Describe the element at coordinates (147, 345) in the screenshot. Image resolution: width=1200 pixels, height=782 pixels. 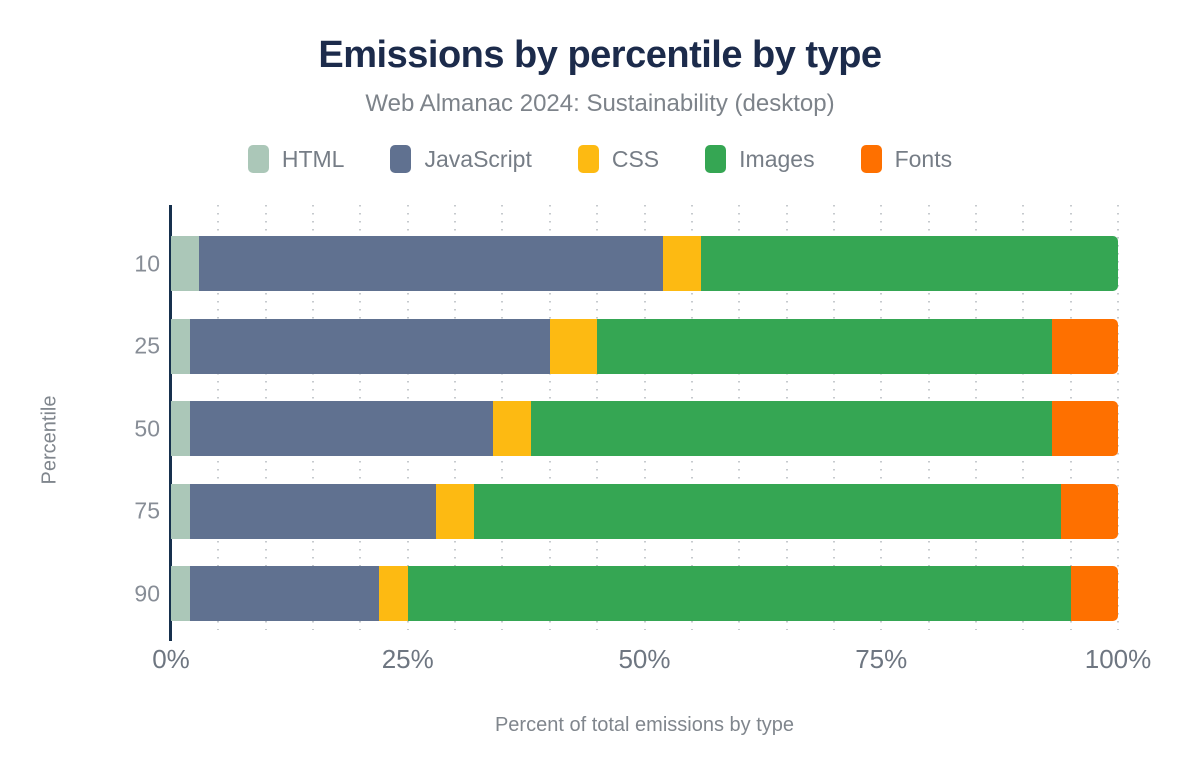
I see `y-tick-label-25: 25` at that location.